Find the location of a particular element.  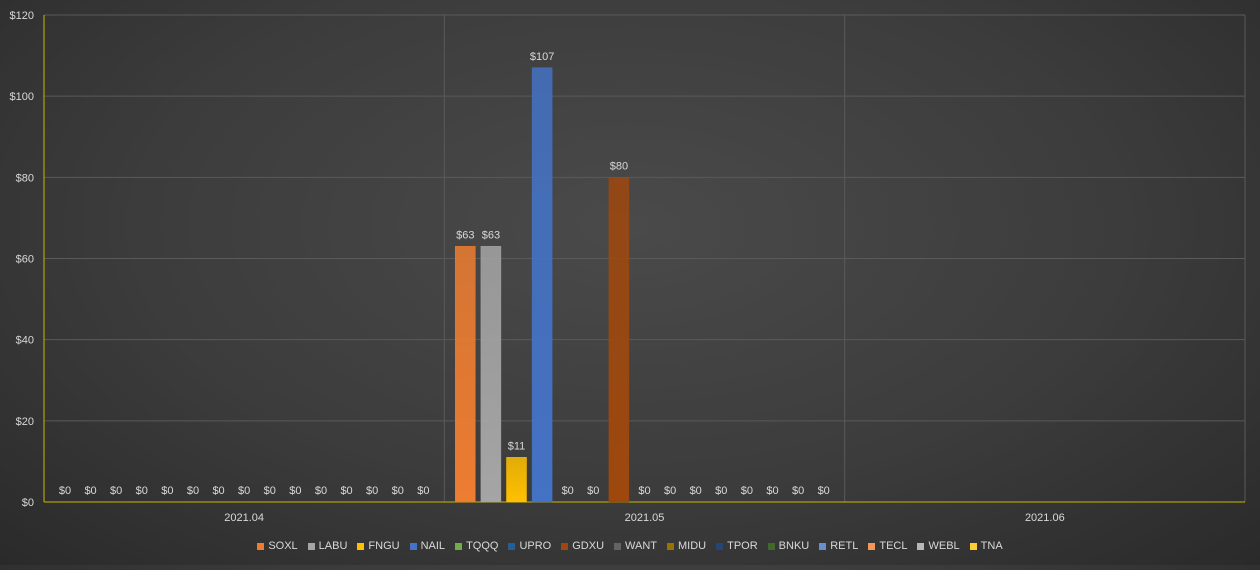

bar-gdxu-2021.05 is located at coordinates (619, 340).